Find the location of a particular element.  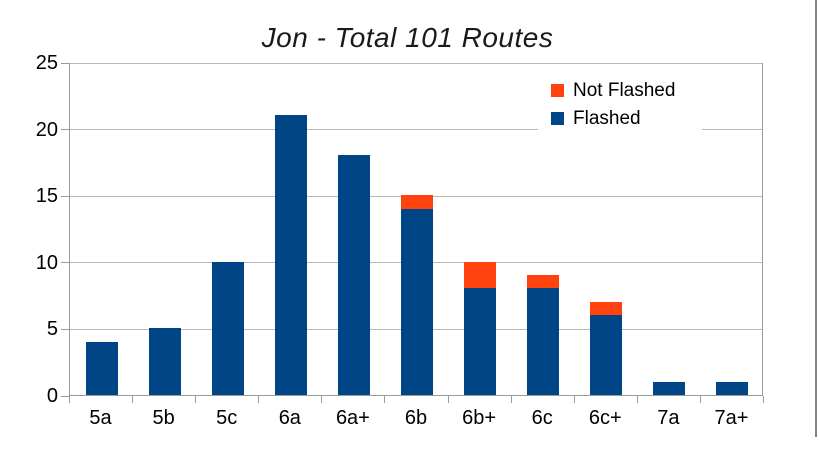

bar-stack-6a+ is located at coordinates (353, 275).